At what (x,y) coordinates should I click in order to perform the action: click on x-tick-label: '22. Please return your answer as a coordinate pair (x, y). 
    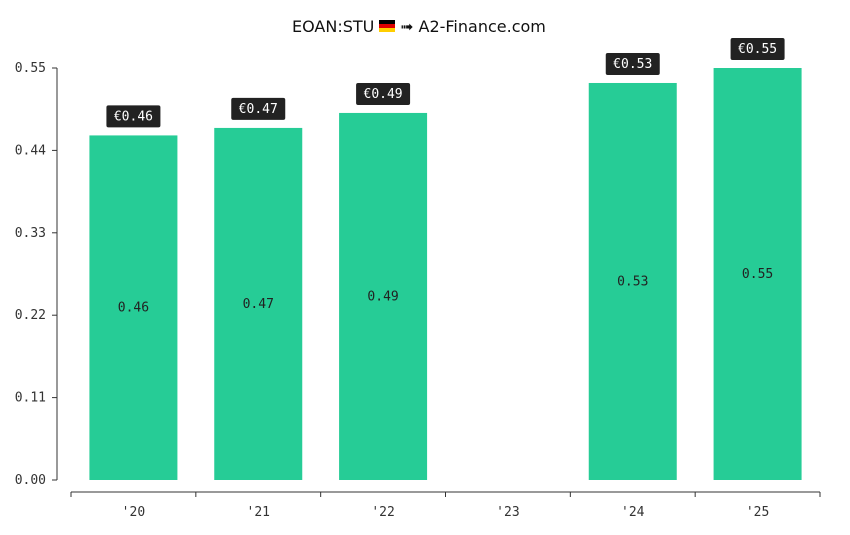
    Looking at the image, I should click on (382, 512).